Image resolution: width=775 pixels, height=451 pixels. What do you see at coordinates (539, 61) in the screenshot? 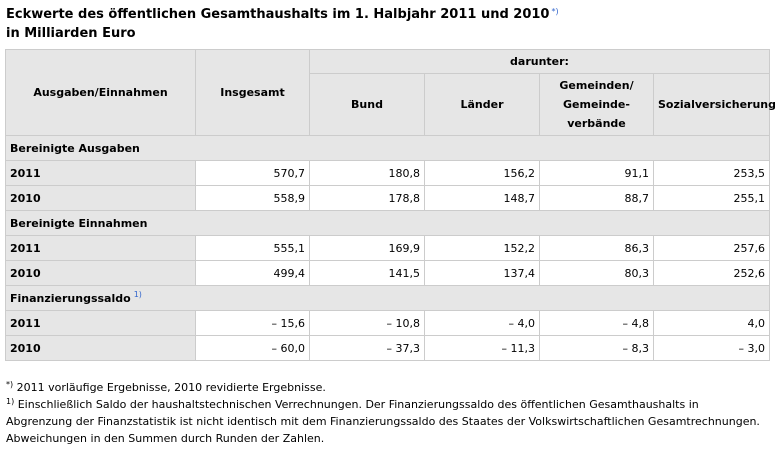
I see `col-header-group: darunter:` at bounding box center [539, 61].